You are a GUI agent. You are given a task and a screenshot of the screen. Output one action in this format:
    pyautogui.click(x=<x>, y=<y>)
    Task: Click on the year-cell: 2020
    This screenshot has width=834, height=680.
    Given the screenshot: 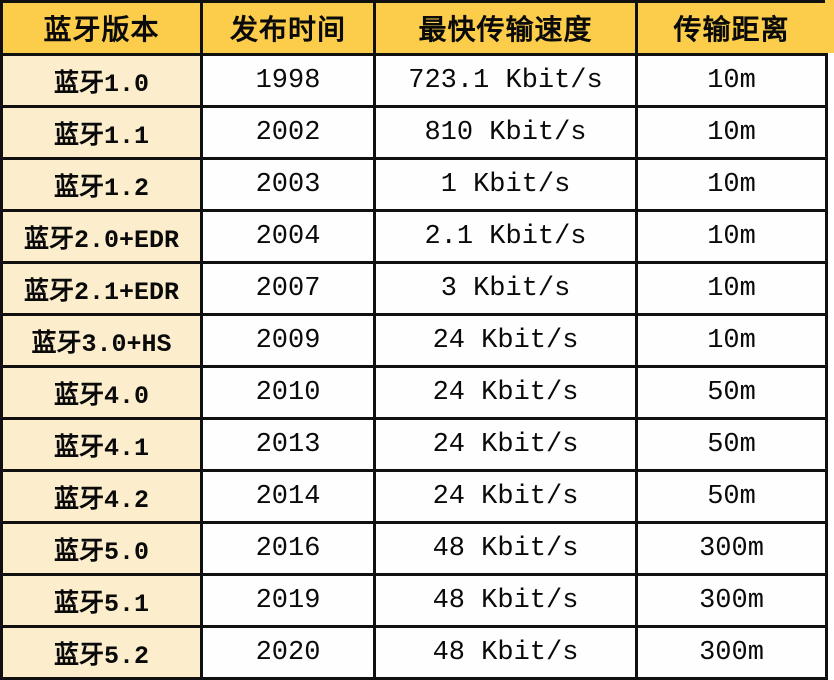 What is the action you would take?
    pyautogui.click(x=288, y=652)
    